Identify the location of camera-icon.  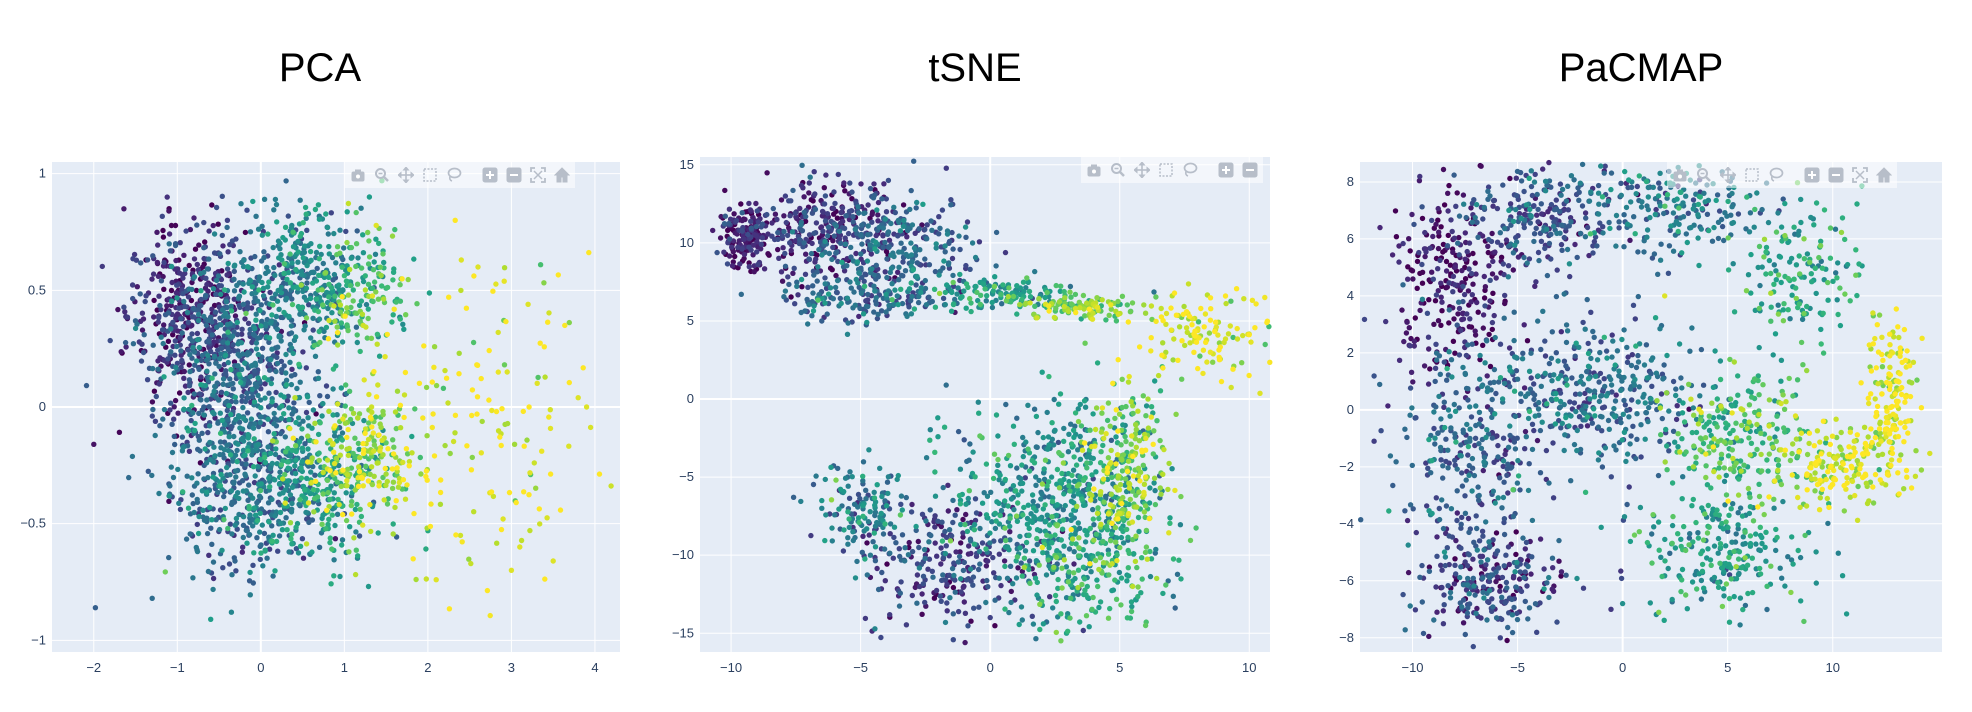
(358, 175).